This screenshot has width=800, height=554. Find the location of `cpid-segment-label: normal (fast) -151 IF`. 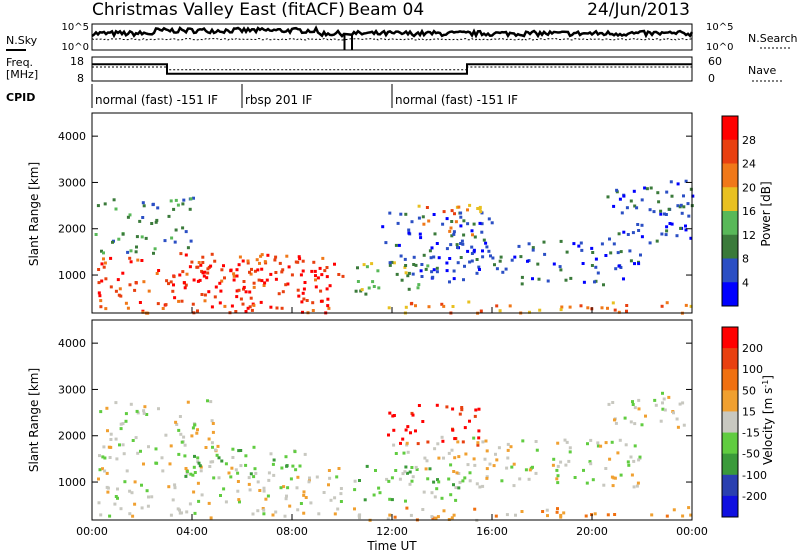

cpid-segment-label: normal (fast) -151 IF is located at coordinates (156, 100).